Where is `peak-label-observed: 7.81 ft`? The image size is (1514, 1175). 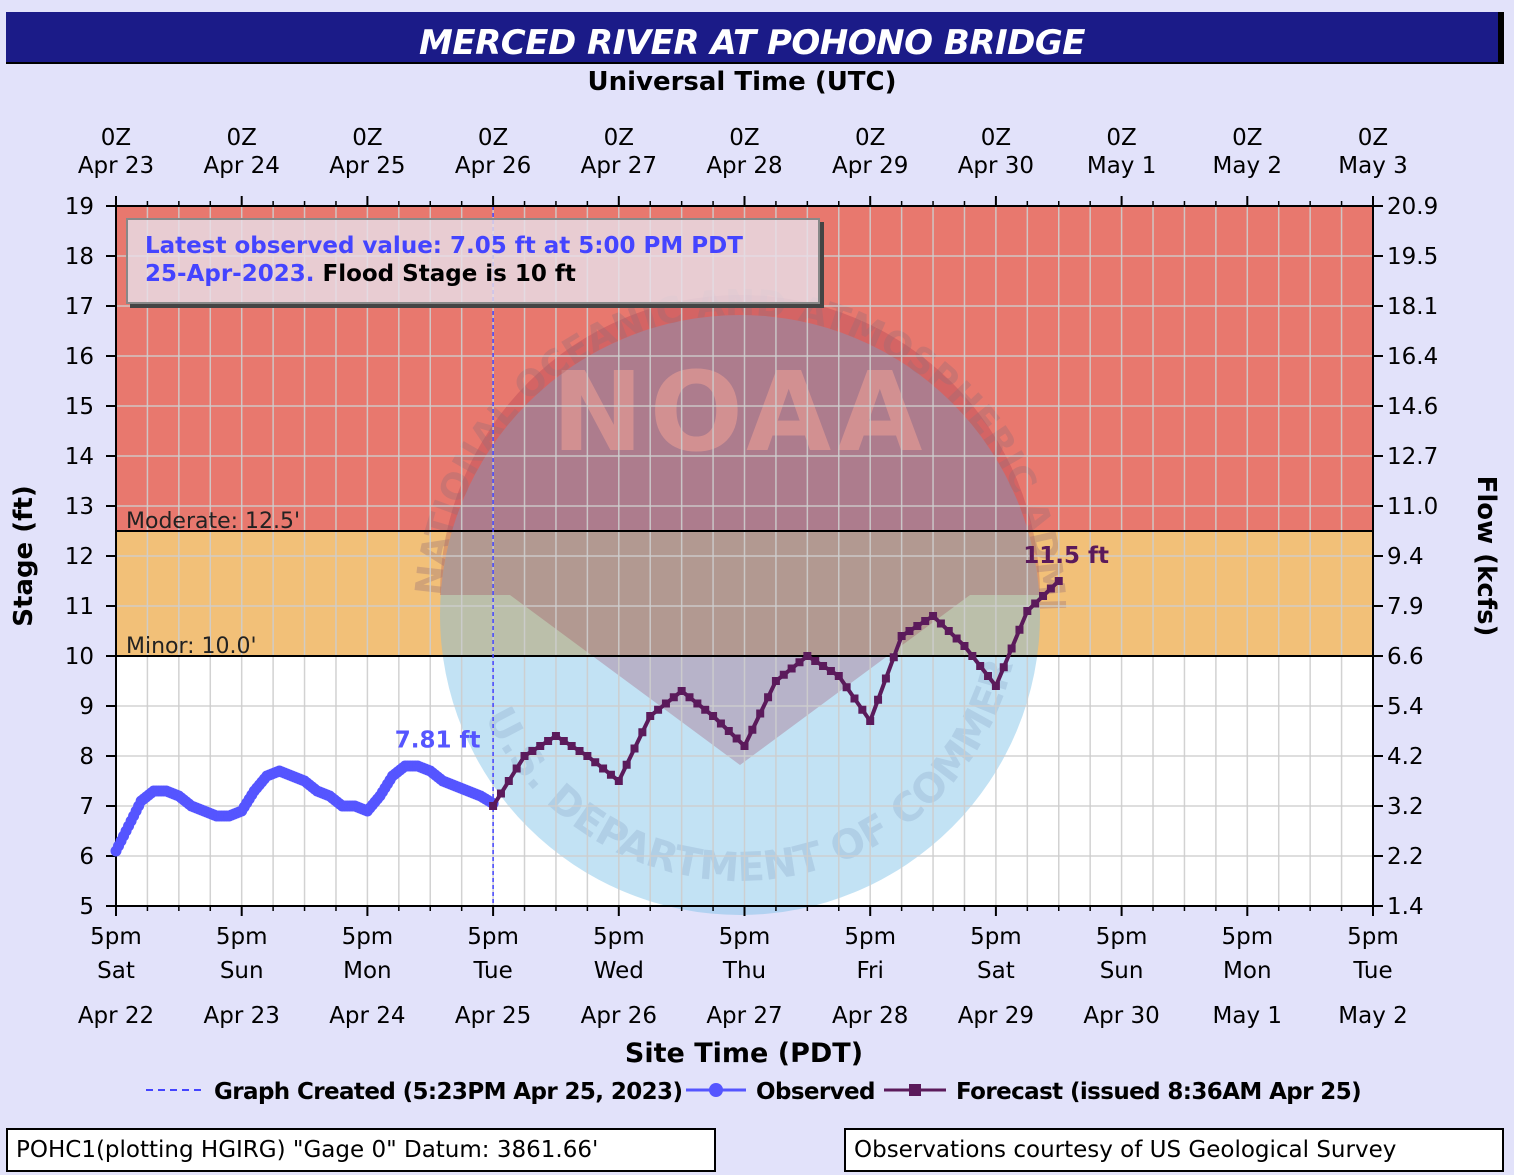
peak-label-observed: 7.81 ft is located at coordinates (438, 741).